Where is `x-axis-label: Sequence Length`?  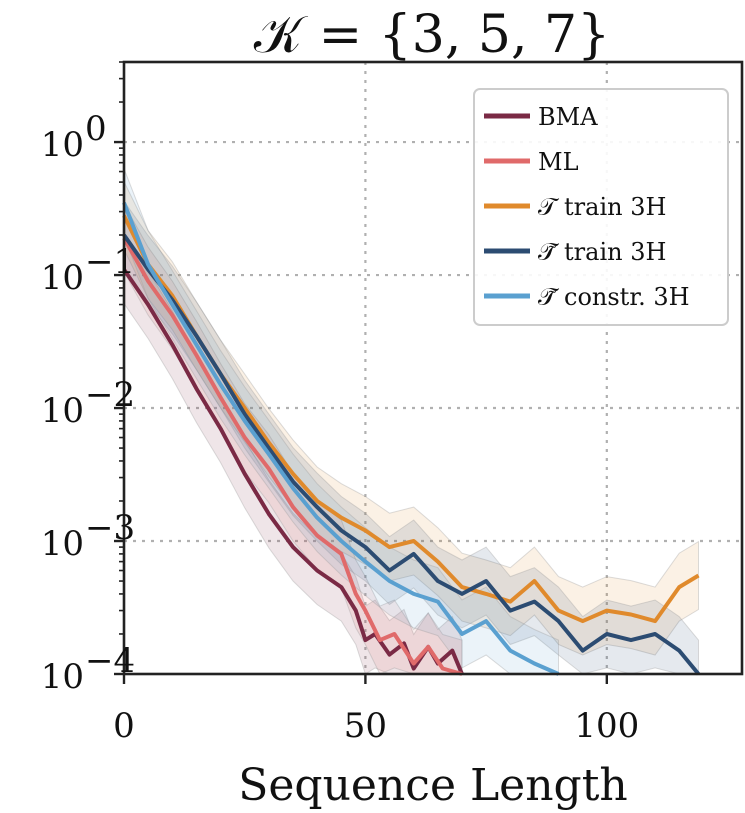 x-axis-label: Sequence Length is located at coordinates (433, 785).